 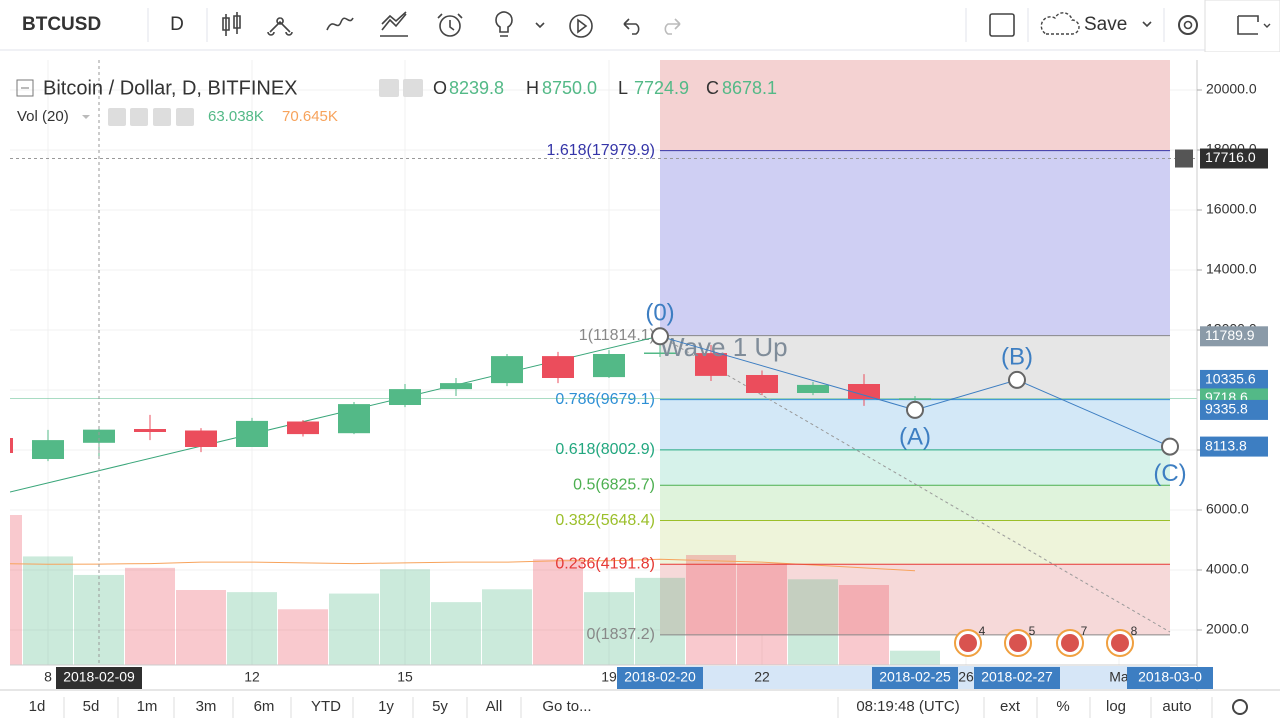 What do you see at coordinates (605, 563) in the screenshot?
I see `fib-label: 0.236(4191.8)` at bounding box center [605, 563].